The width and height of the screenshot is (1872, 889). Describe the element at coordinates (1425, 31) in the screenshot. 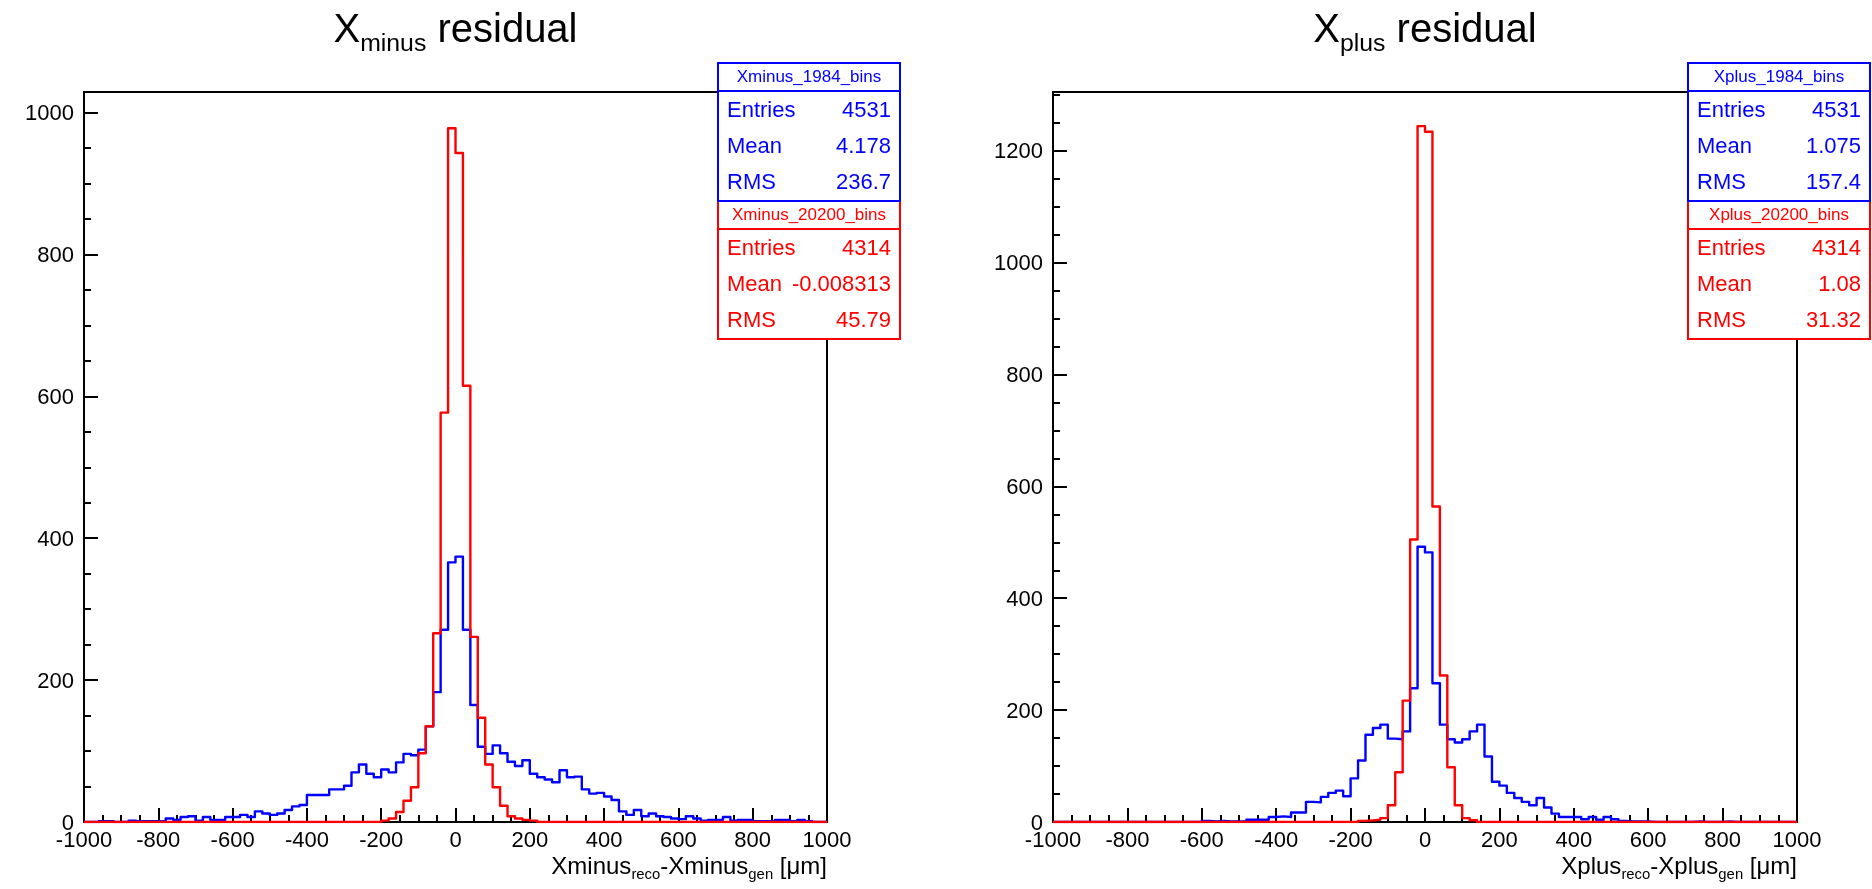

I see `chart-title: X$_{plus}$ residual` at that location.